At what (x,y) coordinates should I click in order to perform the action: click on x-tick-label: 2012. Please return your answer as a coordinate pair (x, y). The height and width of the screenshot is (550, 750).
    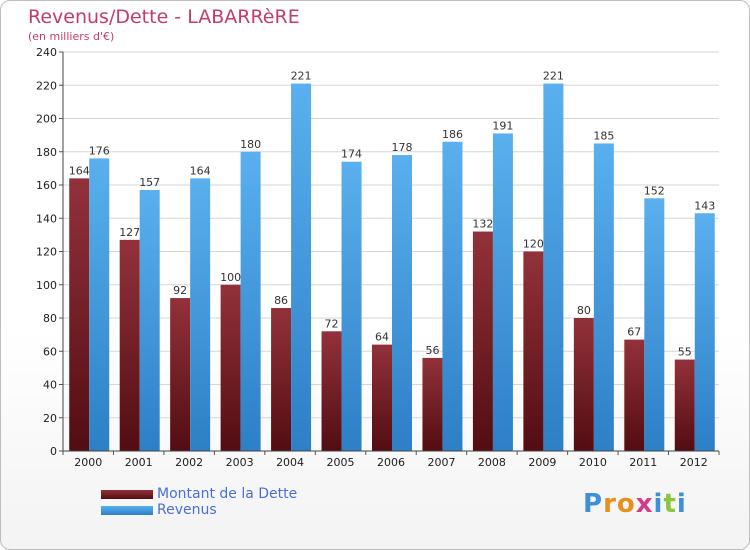
    Looking at the image, I should click on (694, 462).